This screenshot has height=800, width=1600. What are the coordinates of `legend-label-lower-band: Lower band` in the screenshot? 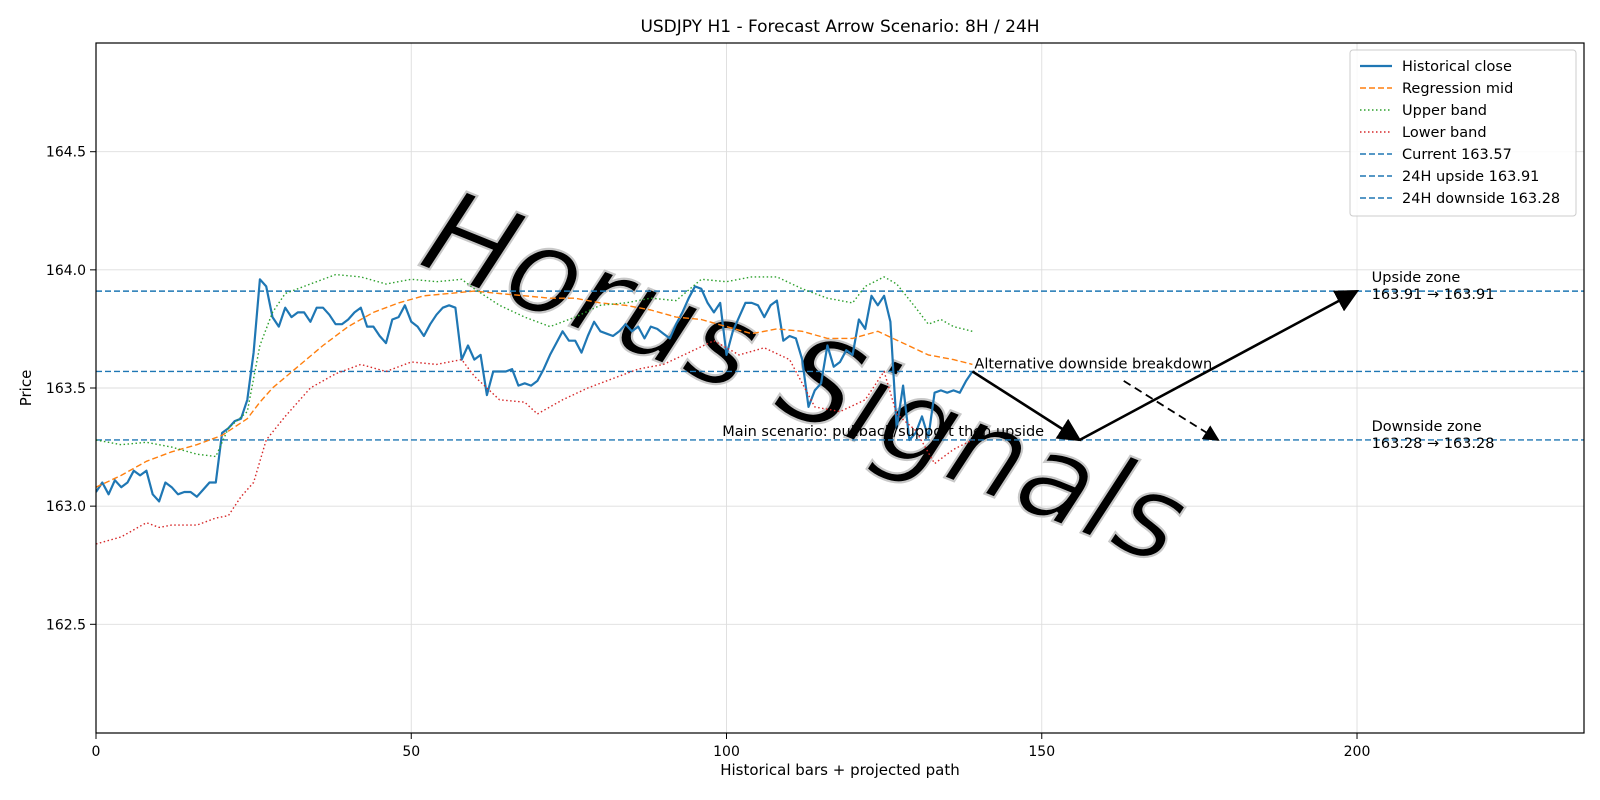 It's located at (1444, 133).